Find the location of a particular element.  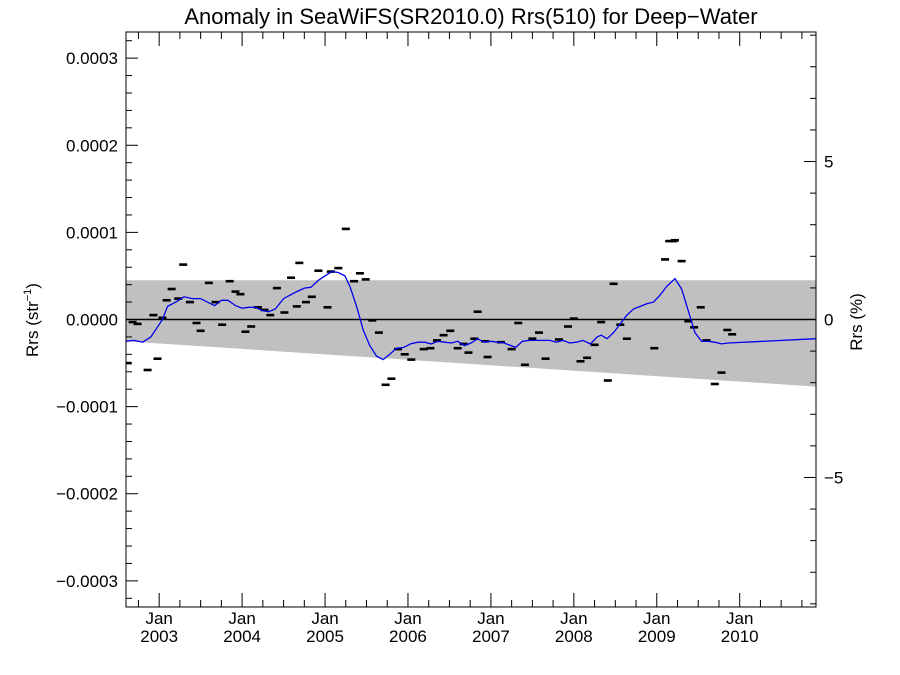

right-y-tick-label: 0 is located at coordinates (828, 320).